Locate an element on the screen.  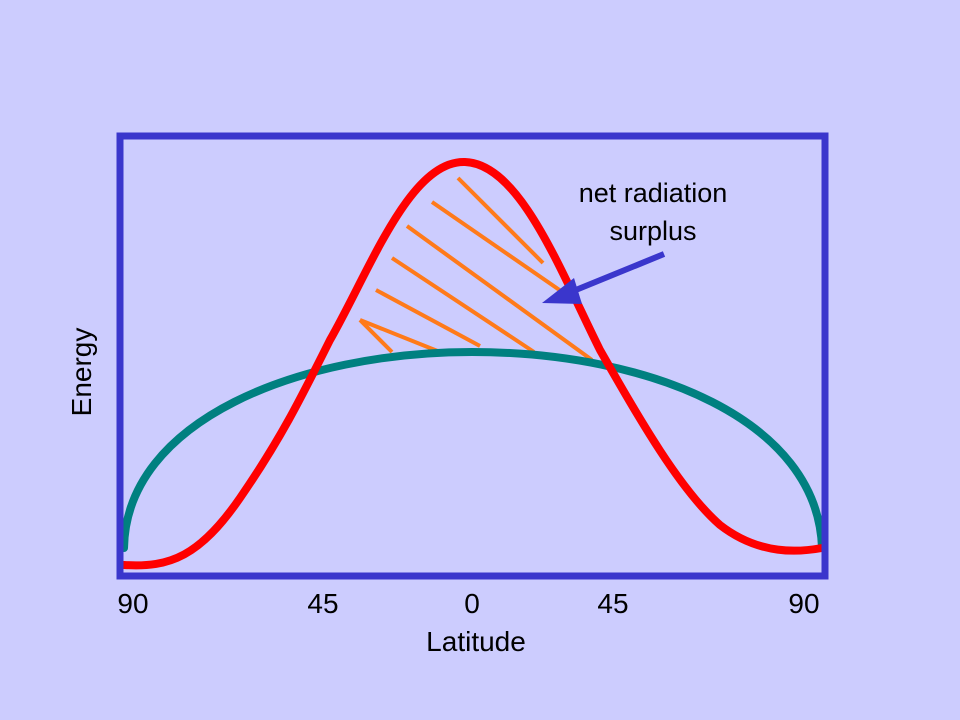
x-axis-label: Latitude is located at coordinates (476, 641).